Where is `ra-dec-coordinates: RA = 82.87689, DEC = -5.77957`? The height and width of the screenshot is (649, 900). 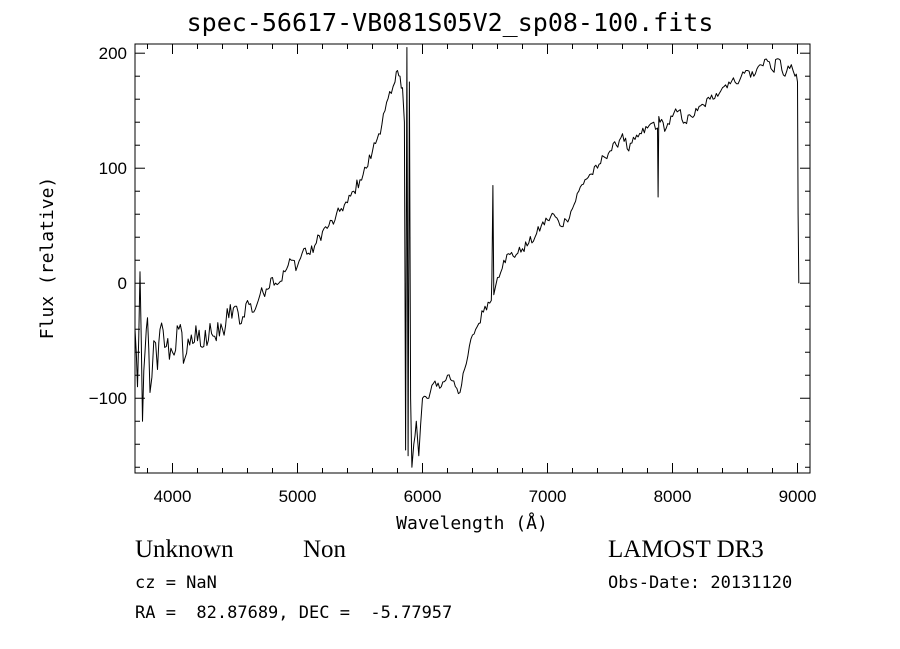
ra-dec-coordinates: RA = 82.87689, DEC = -5.77957 is located at coordinates (294, 613).